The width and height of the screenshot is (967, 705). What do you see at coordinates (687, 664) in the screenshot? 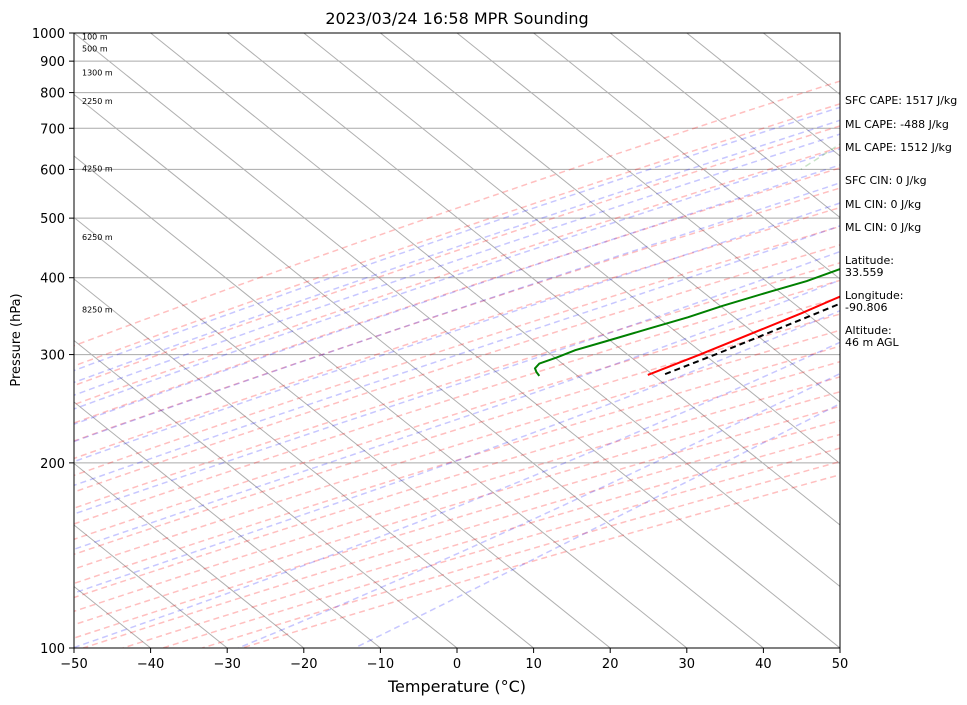
I see `x-tick-label: 30` at bounding box center [687, 664].